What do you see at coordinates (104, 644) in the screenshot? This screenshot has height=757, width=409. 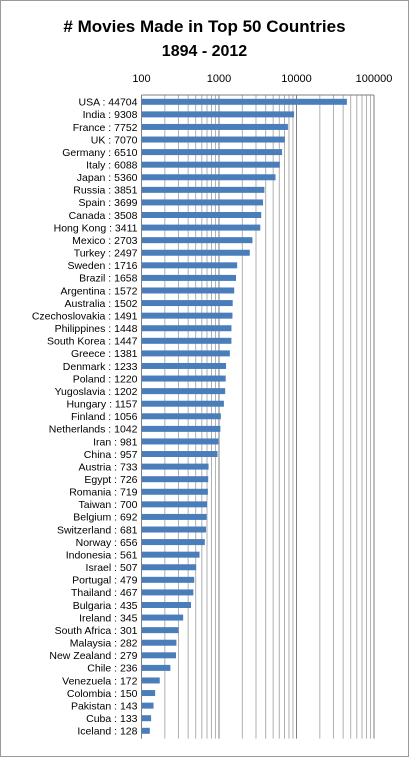 I see `category-label: Malaysia : 282` at bounding box center [104, 644].